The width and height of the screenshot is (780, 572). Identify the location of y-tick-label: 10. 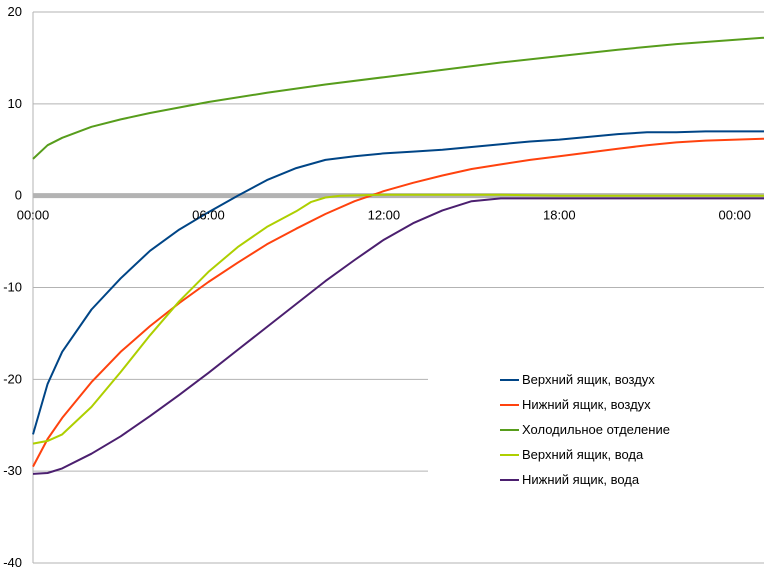
(15, 103).